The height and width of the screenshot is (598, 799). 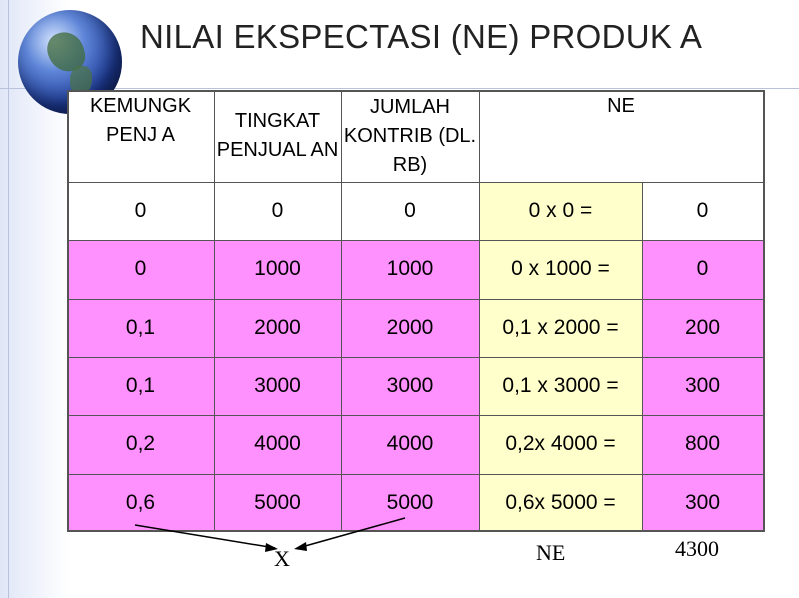 I want to click on cell-formula: 0 x 1000 =, so click(x=560, y=269).